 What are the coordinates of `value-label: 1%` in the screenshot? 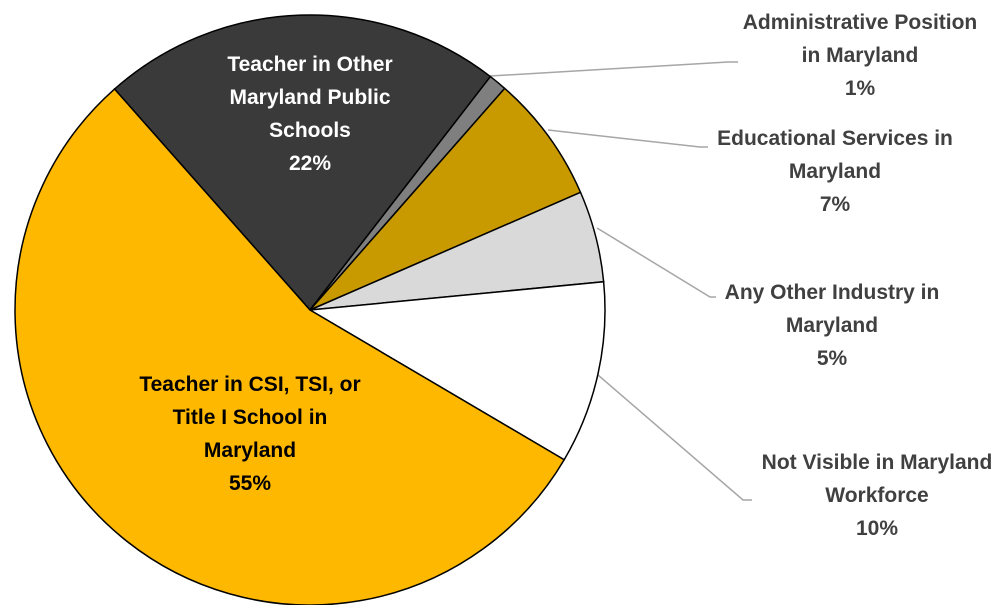 It's located at (860, 88).